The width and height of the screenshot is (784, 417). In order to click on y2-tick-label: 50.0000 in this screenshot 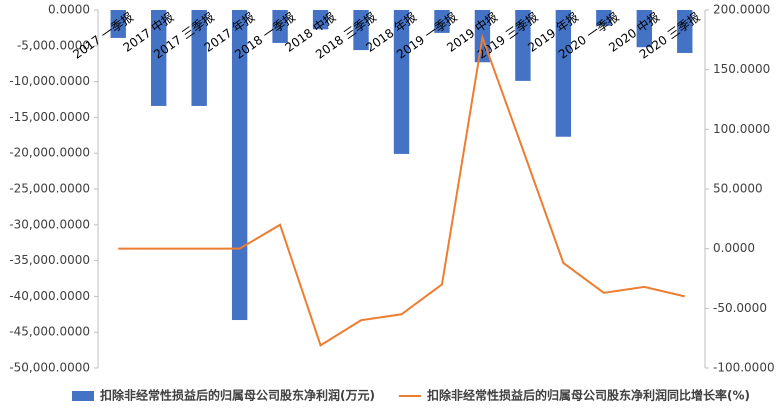, I will do `click(738, 189)`.